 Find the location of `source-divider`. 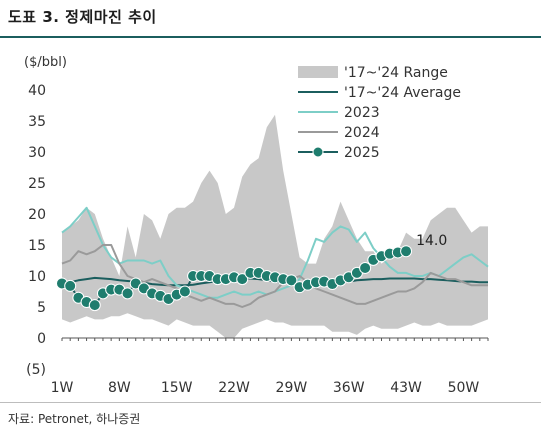

source-divider is located at coordinates (270, 402).